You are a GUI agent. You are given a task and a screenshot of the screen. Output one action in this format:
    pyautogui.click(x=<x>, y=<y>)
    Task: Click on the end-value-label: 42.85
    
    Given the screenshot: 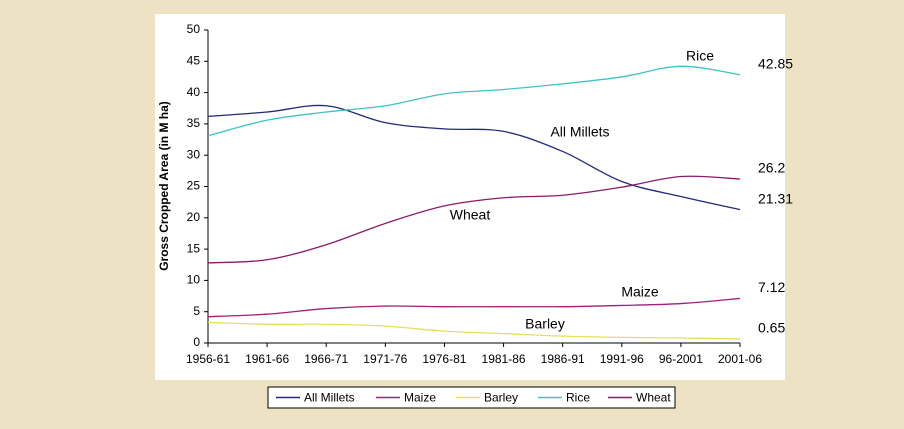 What is the action you would take?
    pyautogui.click(x=775, y=63)
    